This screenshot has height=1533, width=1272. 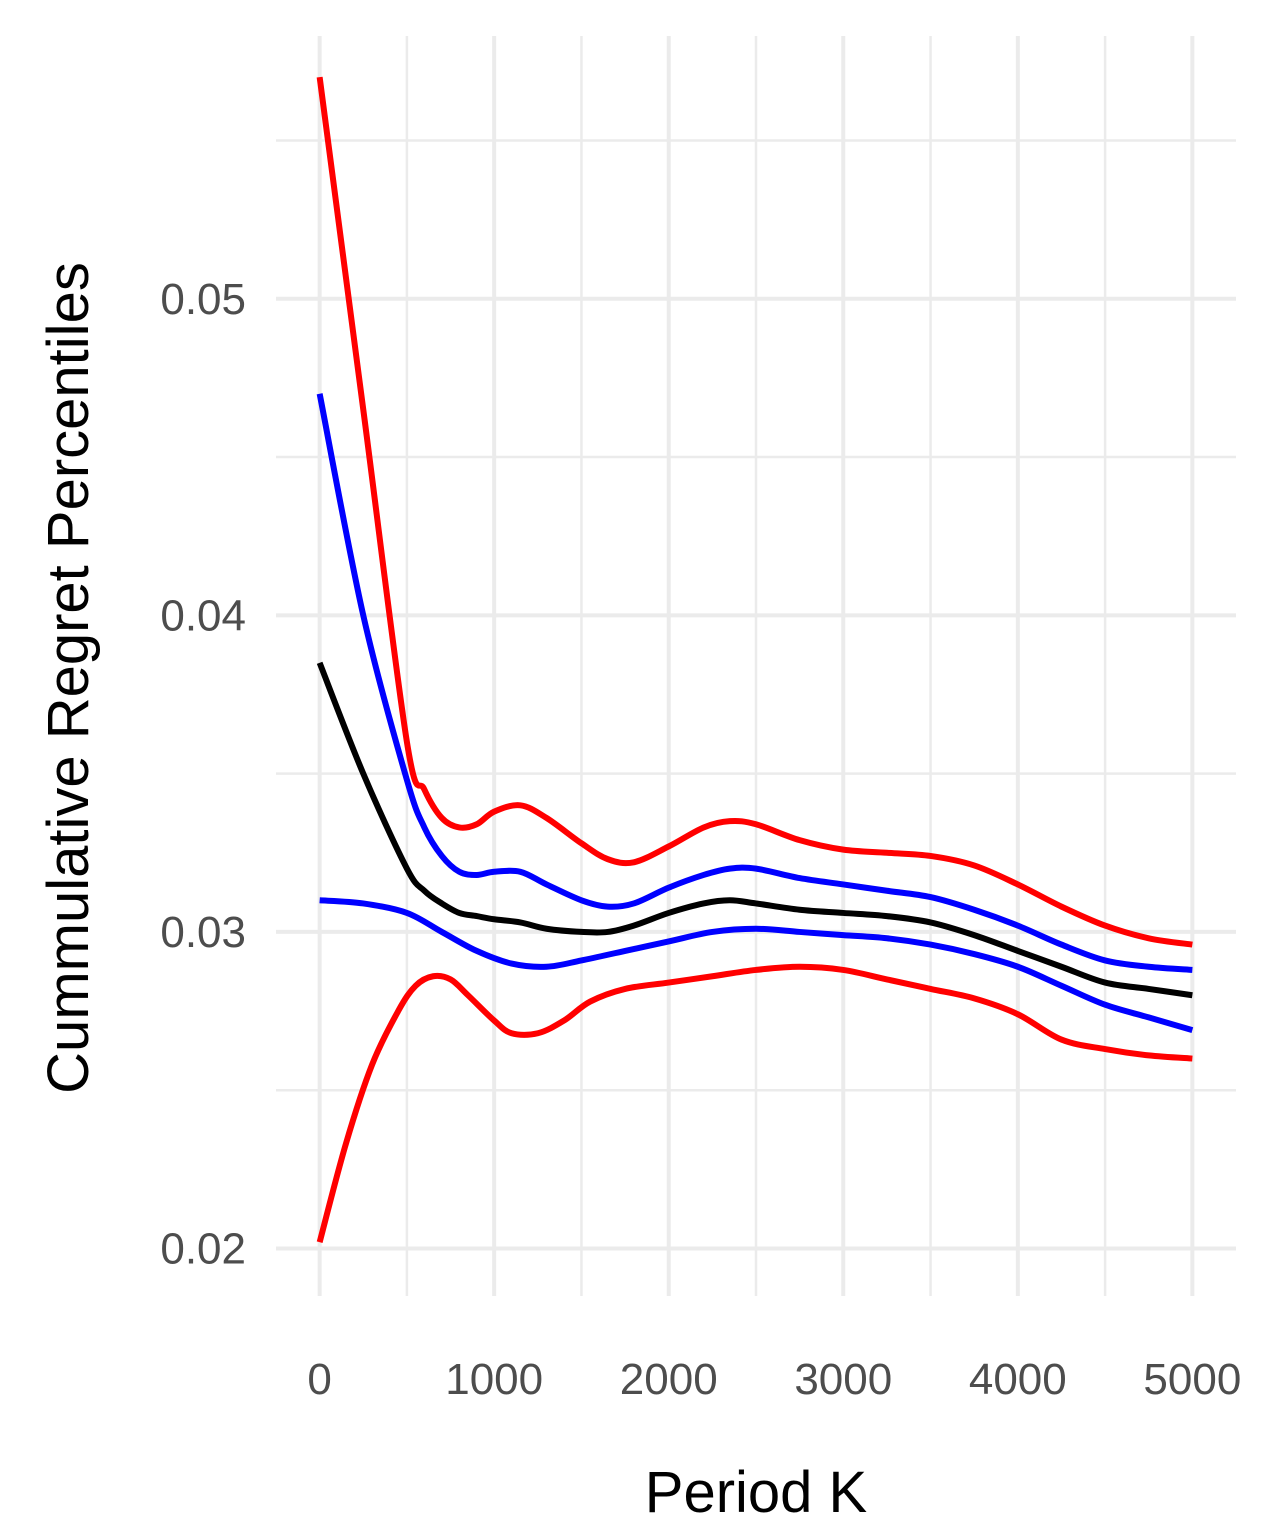 I want to click on y-axis-title: Cummulative Regret Percentiles, so click(x=68, y=678).